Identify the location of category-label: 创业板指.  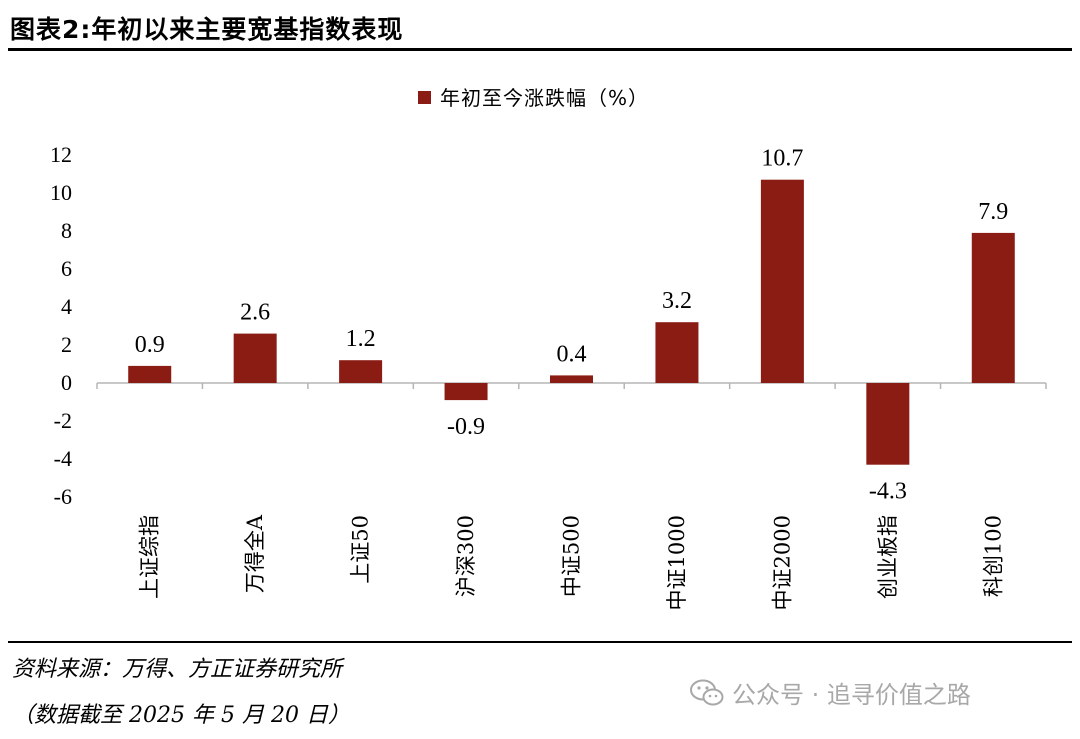
(888, 557).